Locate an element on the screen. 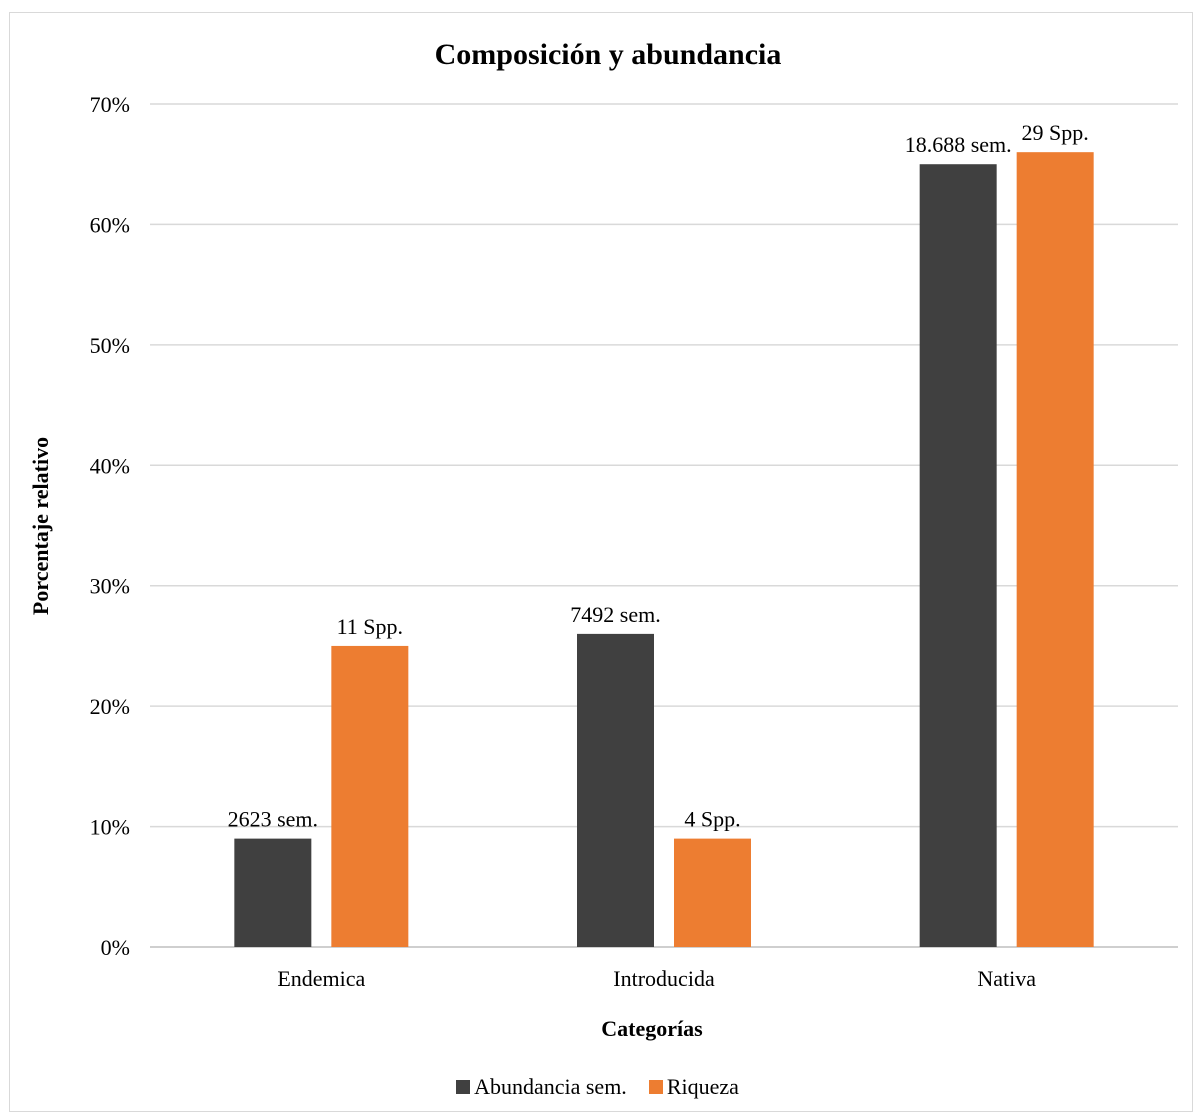 The width and height of the screenshot is (1195, 1114). legend-label-abundancia: Abundancia sem. is located at coordinates (550, 1086).